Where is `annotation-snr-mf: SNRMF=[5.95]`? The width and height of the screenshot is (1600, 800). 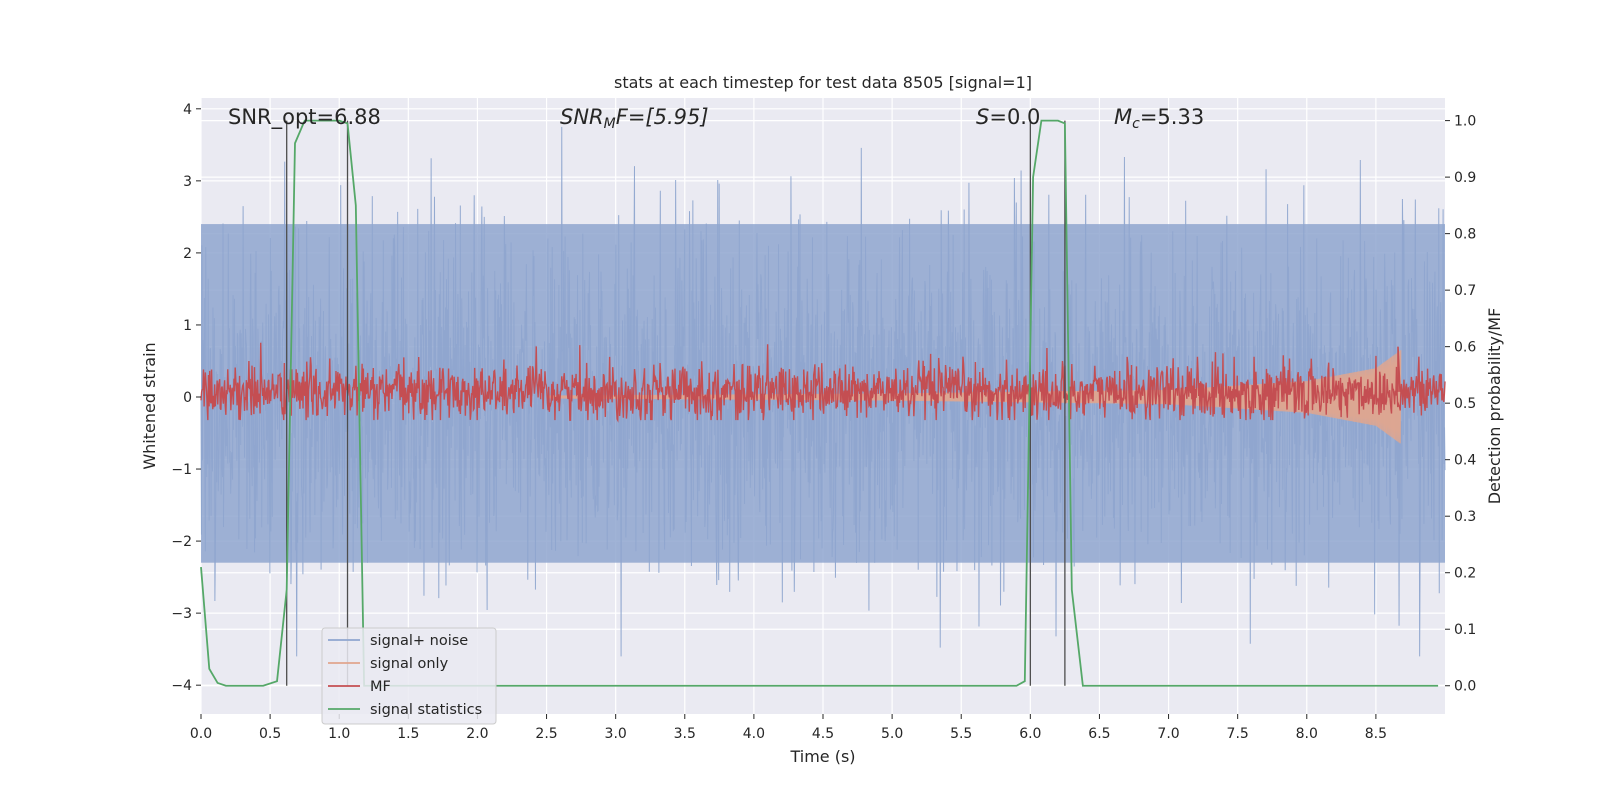
annotation-snr-mf: SNRMF=[5.95] is located at coordinates (634, 118).